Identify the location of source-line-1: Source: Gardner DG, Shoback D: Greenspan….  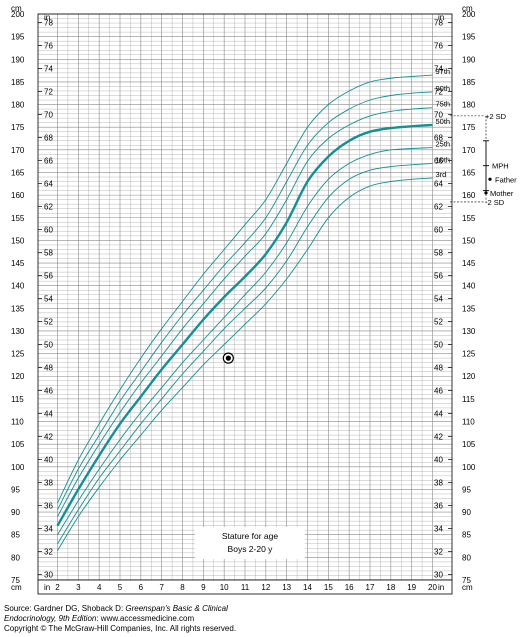
(116, 608).